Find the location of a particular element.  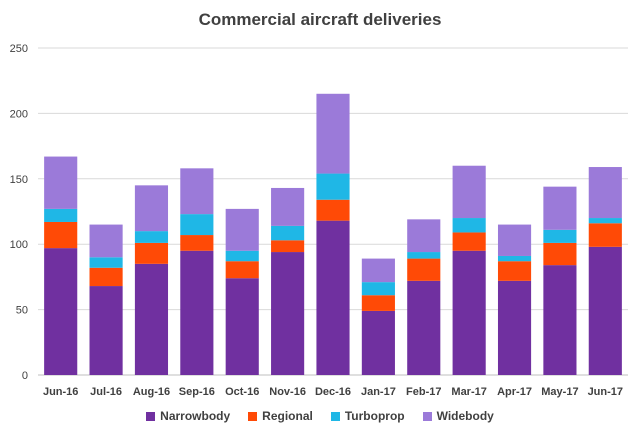

x-tick-label: May-17 is located at coordinates (559, 392).